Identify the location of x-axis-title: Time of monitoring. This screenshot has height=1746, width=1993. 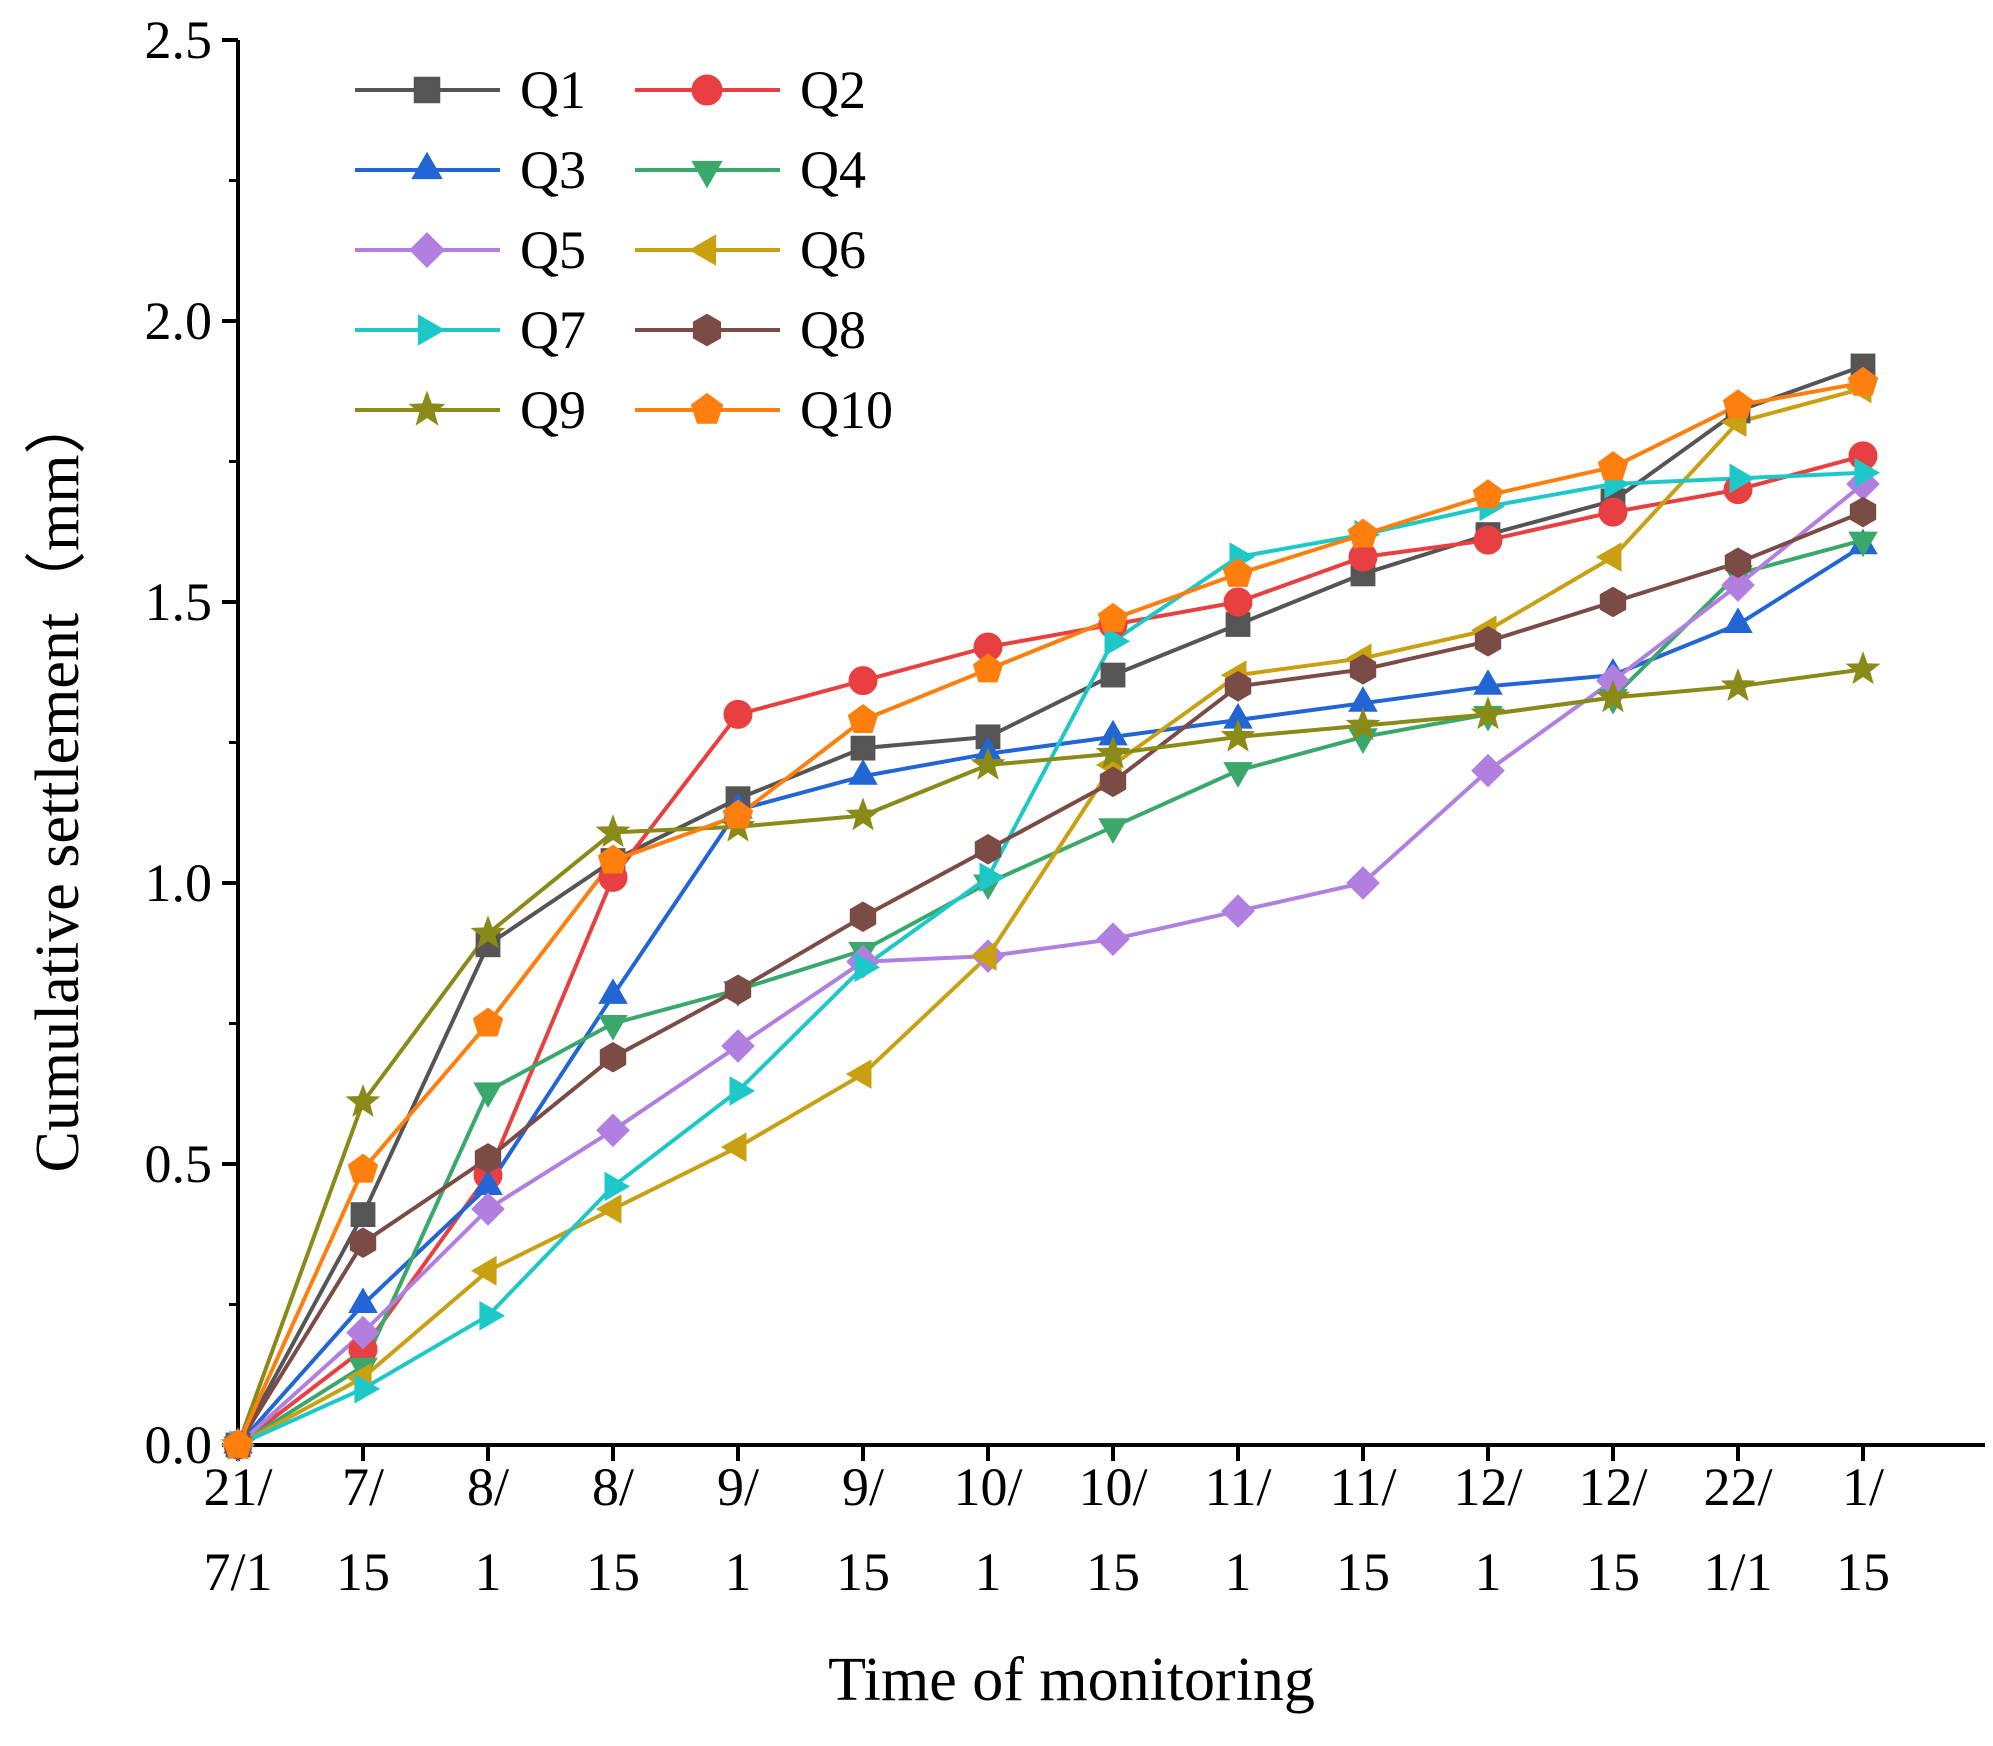
(1071, 1680).